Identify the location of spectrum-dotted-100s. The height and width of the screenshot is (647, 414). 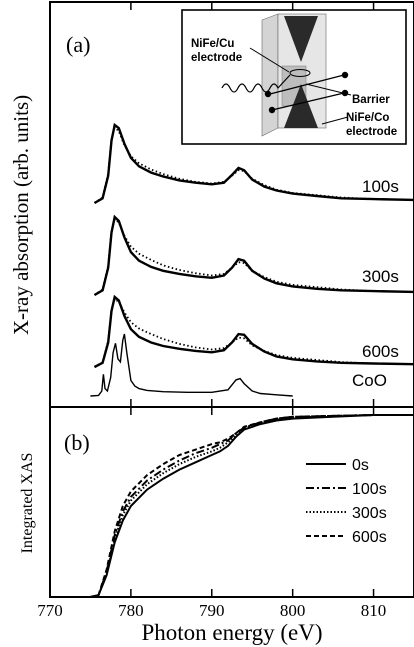
(253, 164).